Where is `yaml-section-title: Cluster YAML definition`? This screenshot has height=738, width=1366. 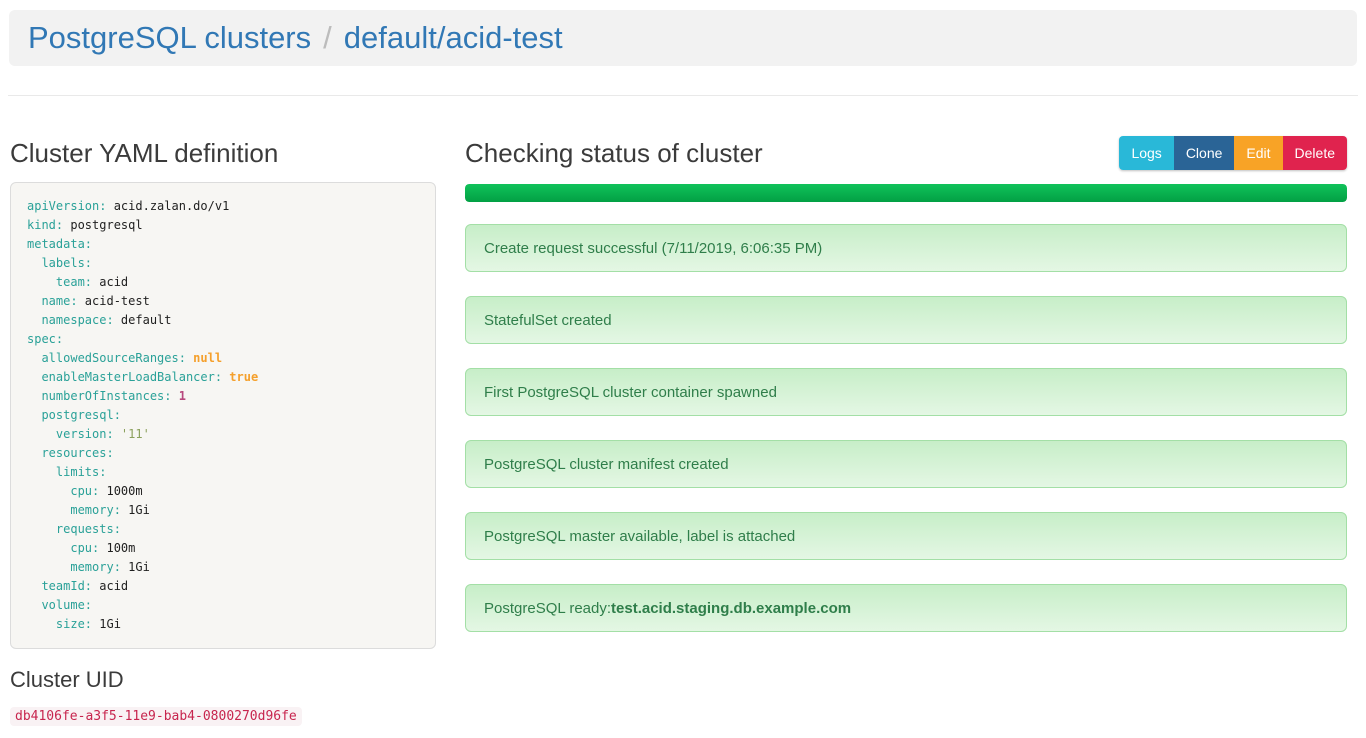
yaml-section-title: Cluster YAML definition is located at coordinates (144, 153).